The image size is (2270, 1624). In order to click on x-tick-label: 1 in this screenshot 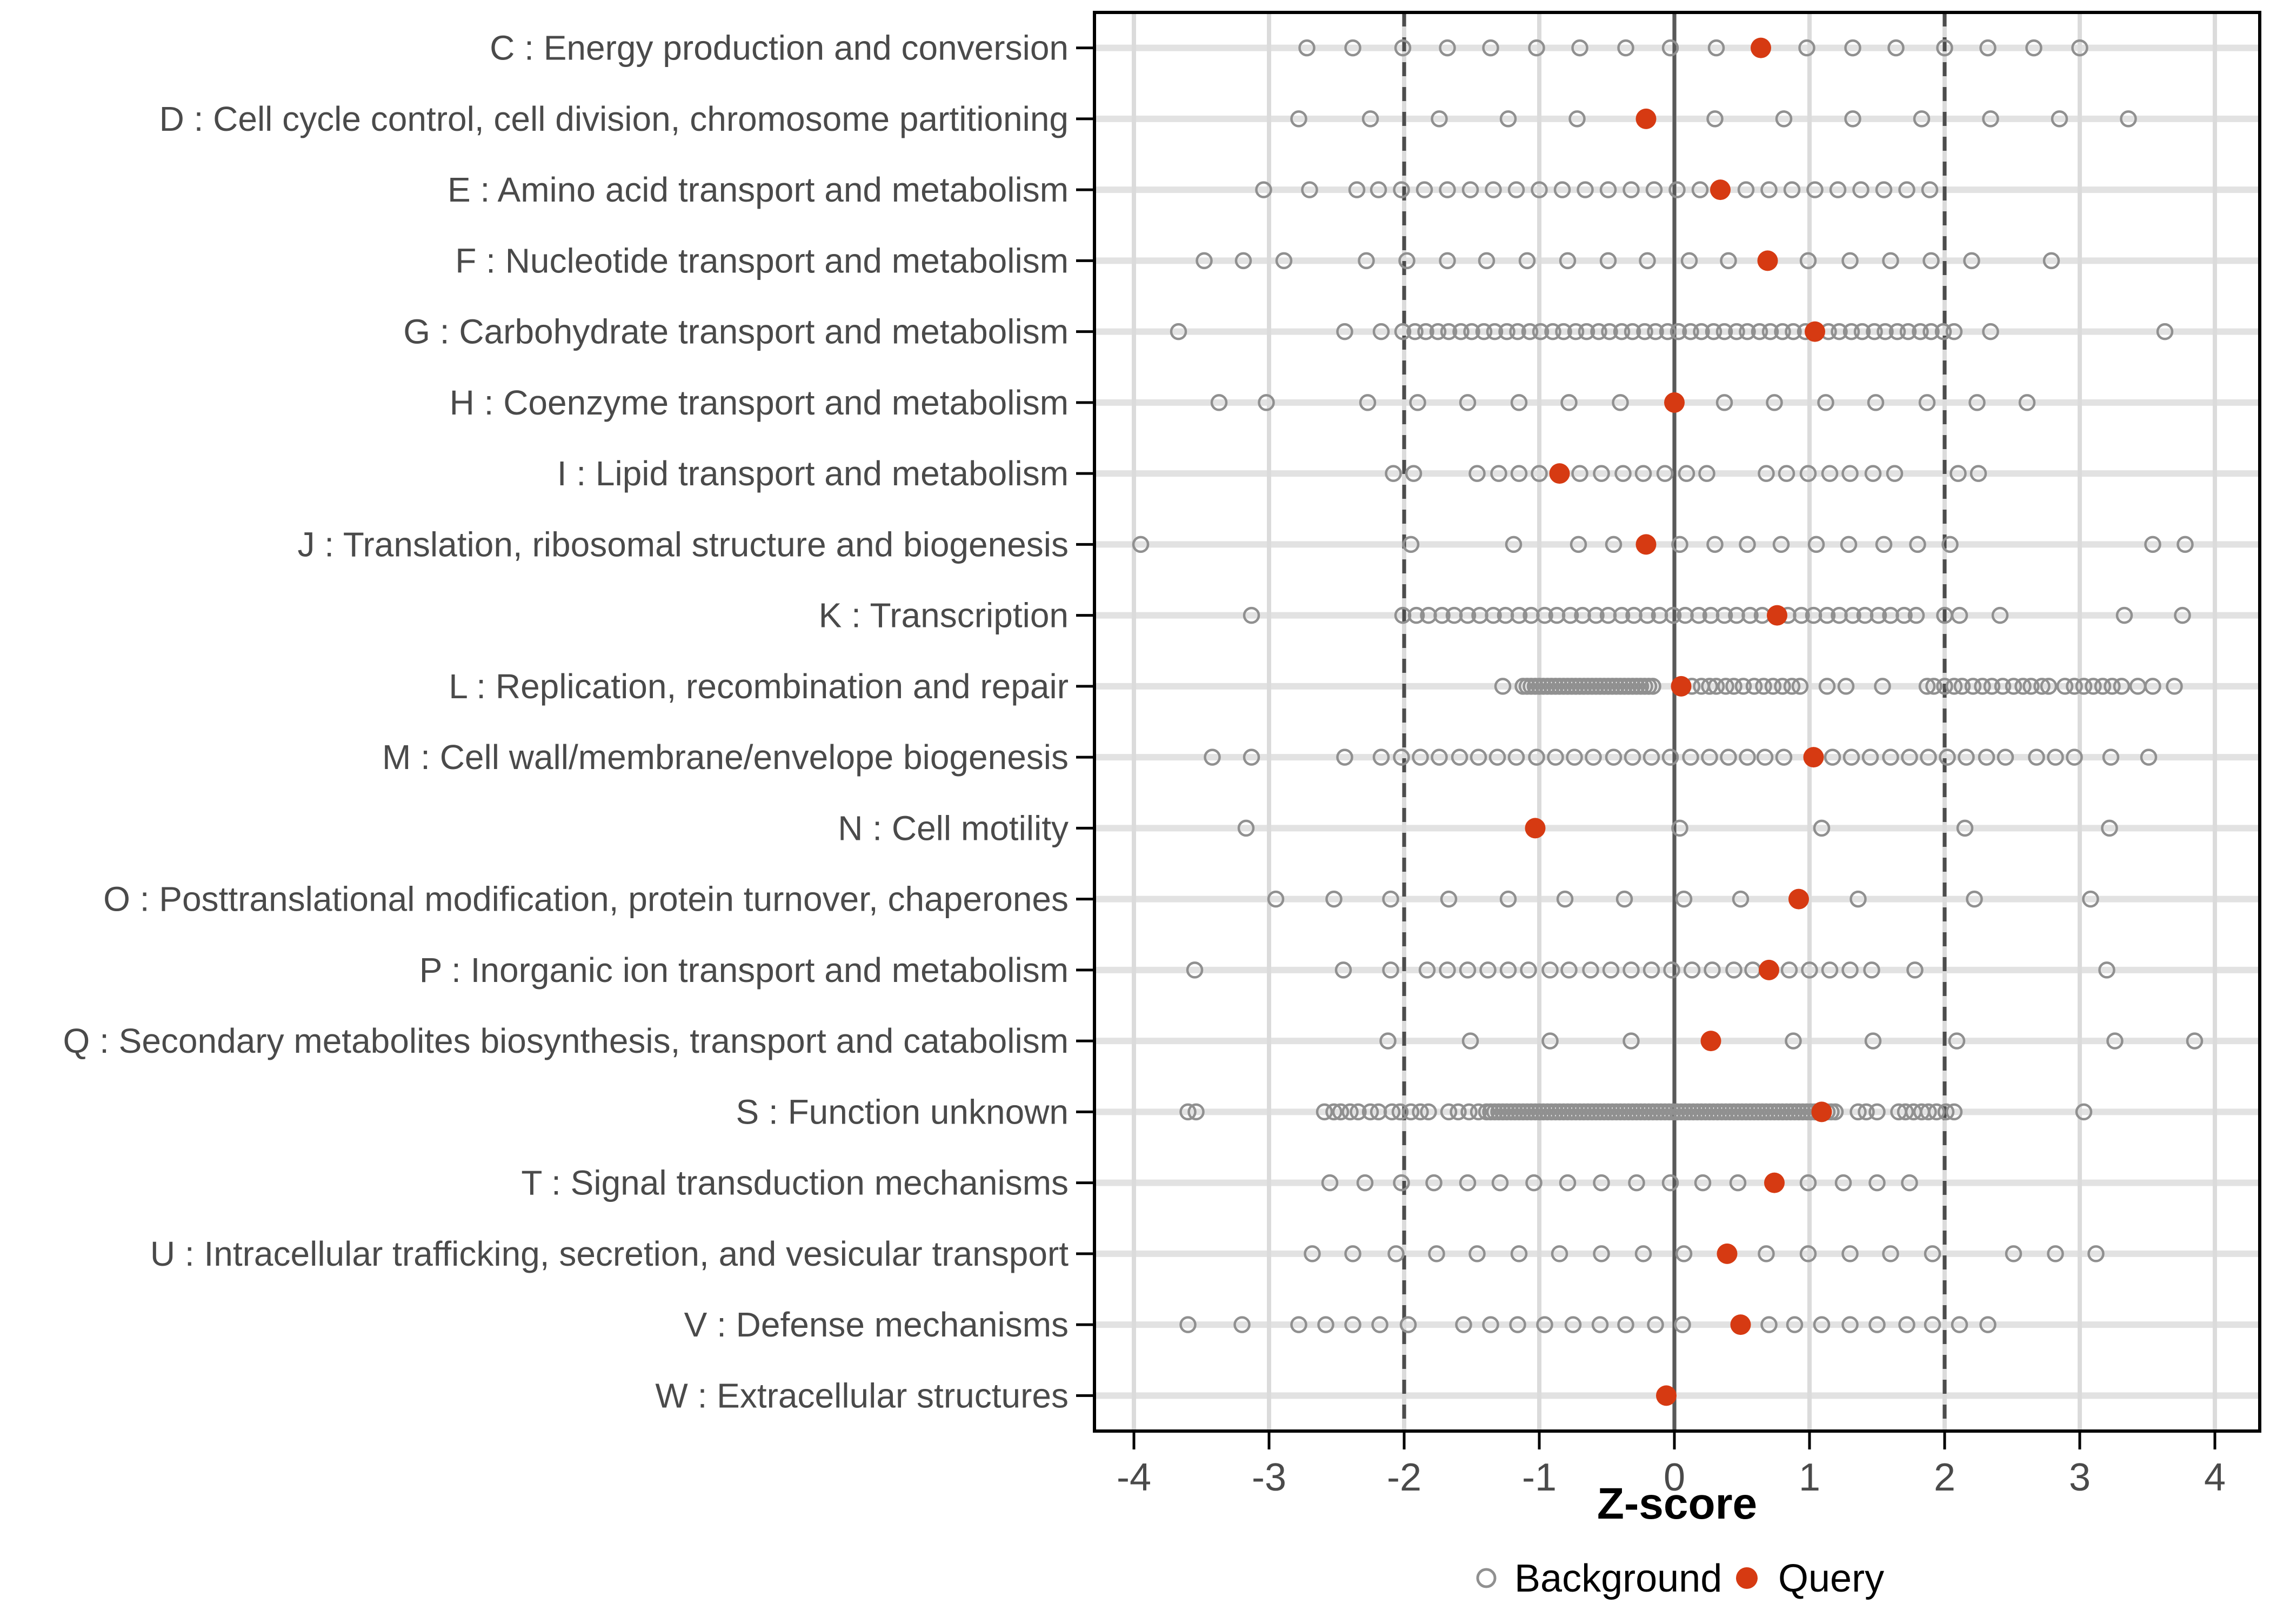, I will do `click(1809, 1478)`.